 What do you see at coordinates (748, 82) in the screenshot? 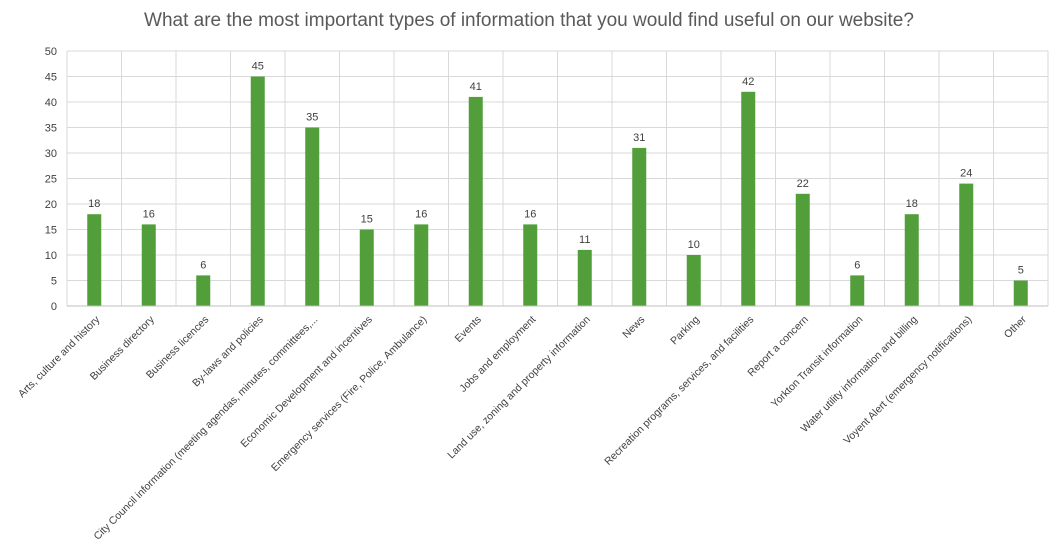
I see `data-label: 42` at bounding box center [748, 82].